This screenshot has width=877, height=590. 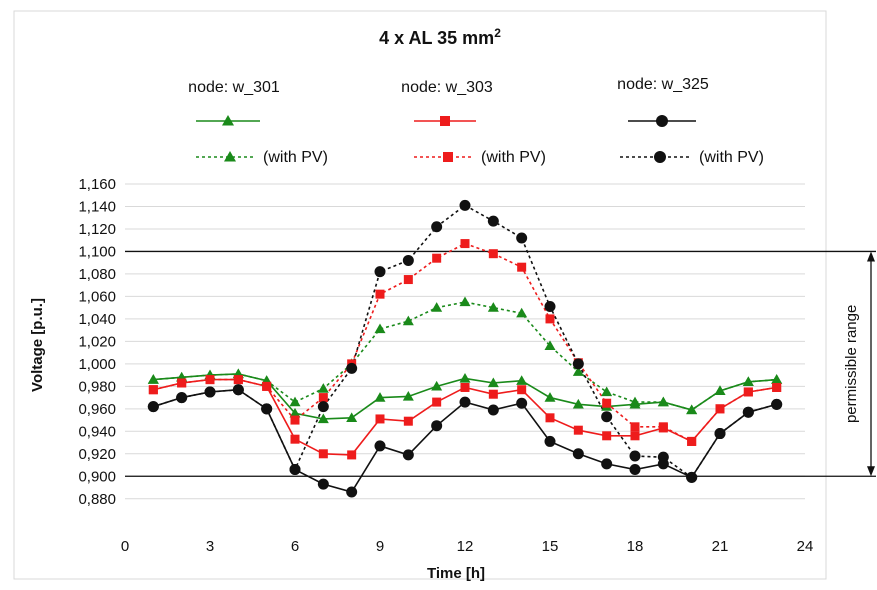 What do you see at coordinates (295, 546) in the screenshot?
I see `x-tick-label: 6` at bounding box center [295, 546].